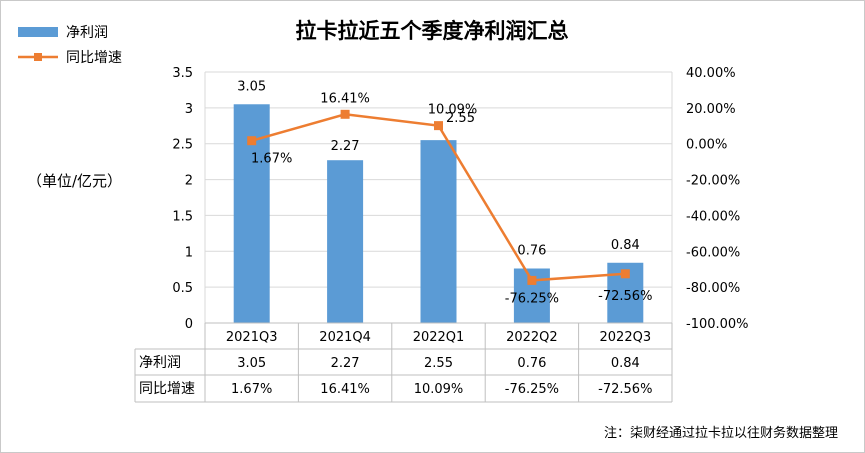 This screenshot has width=865, height=453. What do you see at coordinates (439, 337) in the screenshot?
I see `x-tick-label: 2022Q1` at bounding box center [439, 337].